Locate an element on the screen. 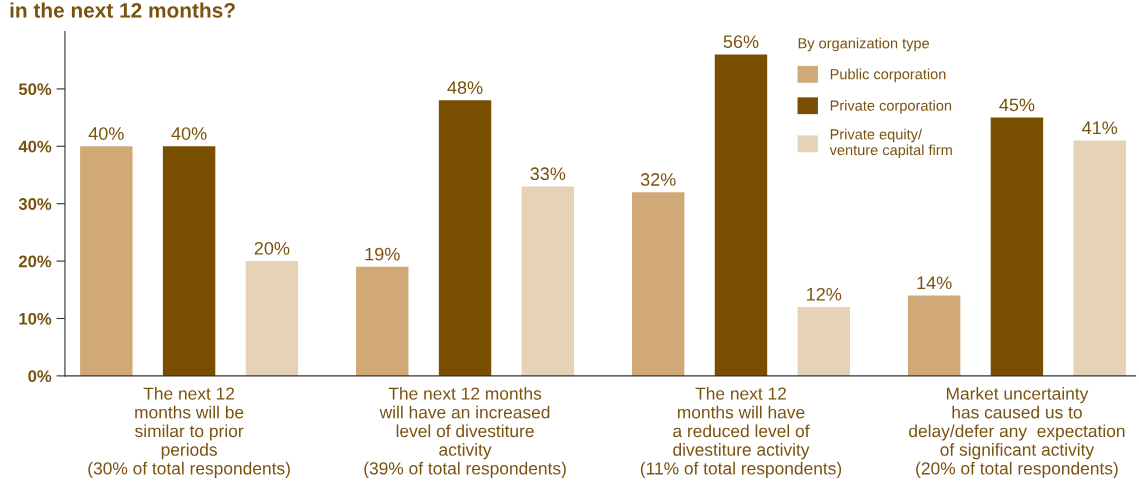 The image size is (1139, 492). legend-label: Private equity/ venture capital firm is located at coordinates (890, 143).